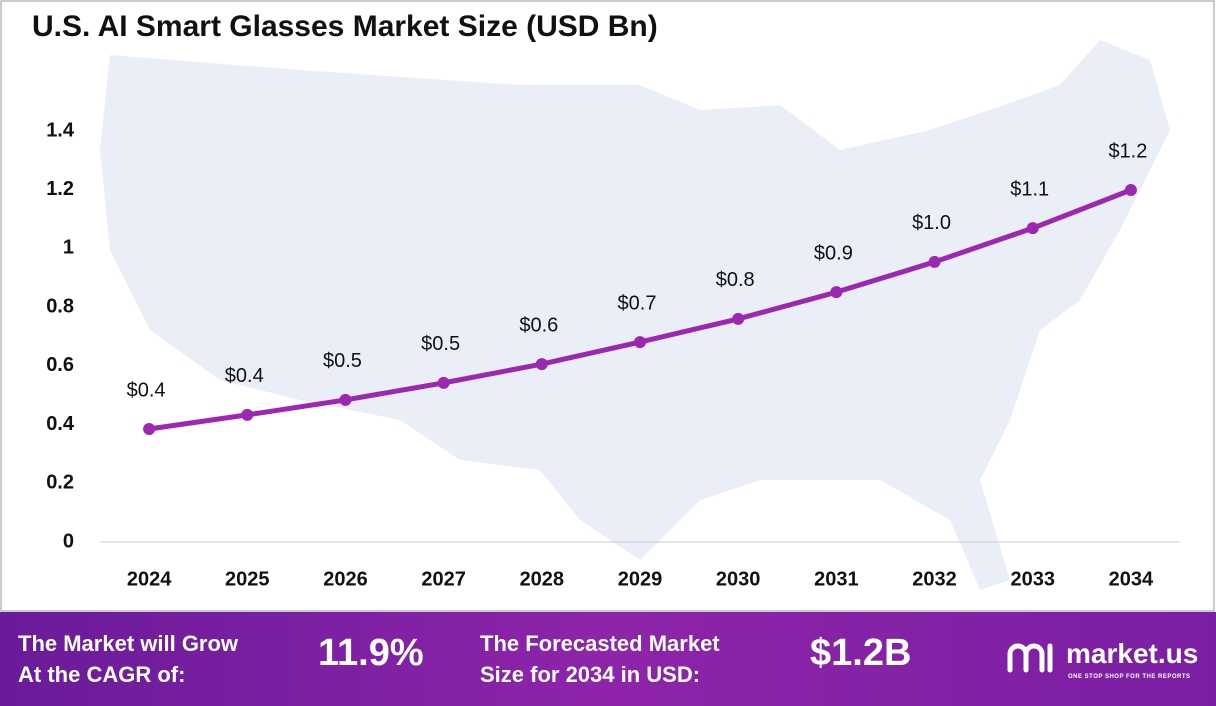 This screenshot has width=1216, height=706. What do you see at coordinates (443, 579) in the screenshot?
I see `x-tick-label: 2027` at bounding box center [443, 579].